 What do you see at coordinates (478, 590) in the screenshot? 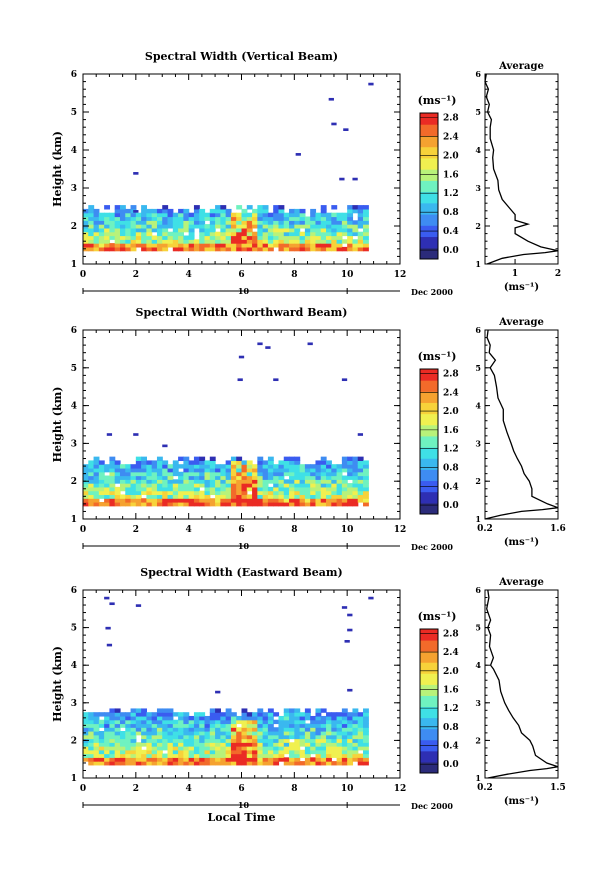
I see `avg-y-tick-label: 6` at bounding box center [478, 590].